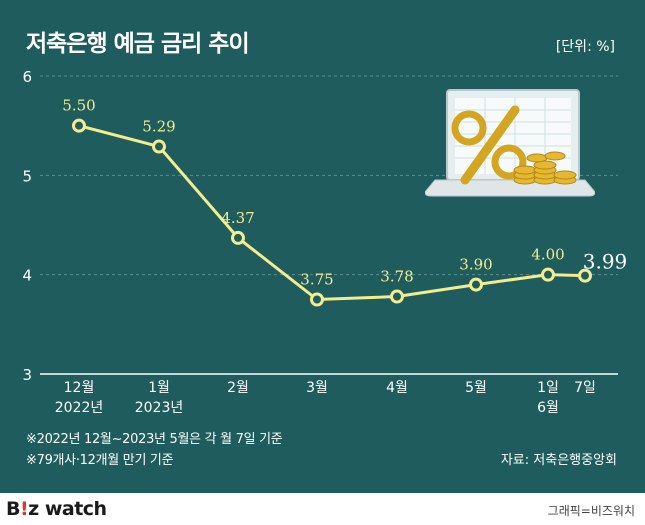  What do you see at coordinates (585, 388) in the screenshot?
I see `x-tick-label: 7일` at bounding box center [585, 388].